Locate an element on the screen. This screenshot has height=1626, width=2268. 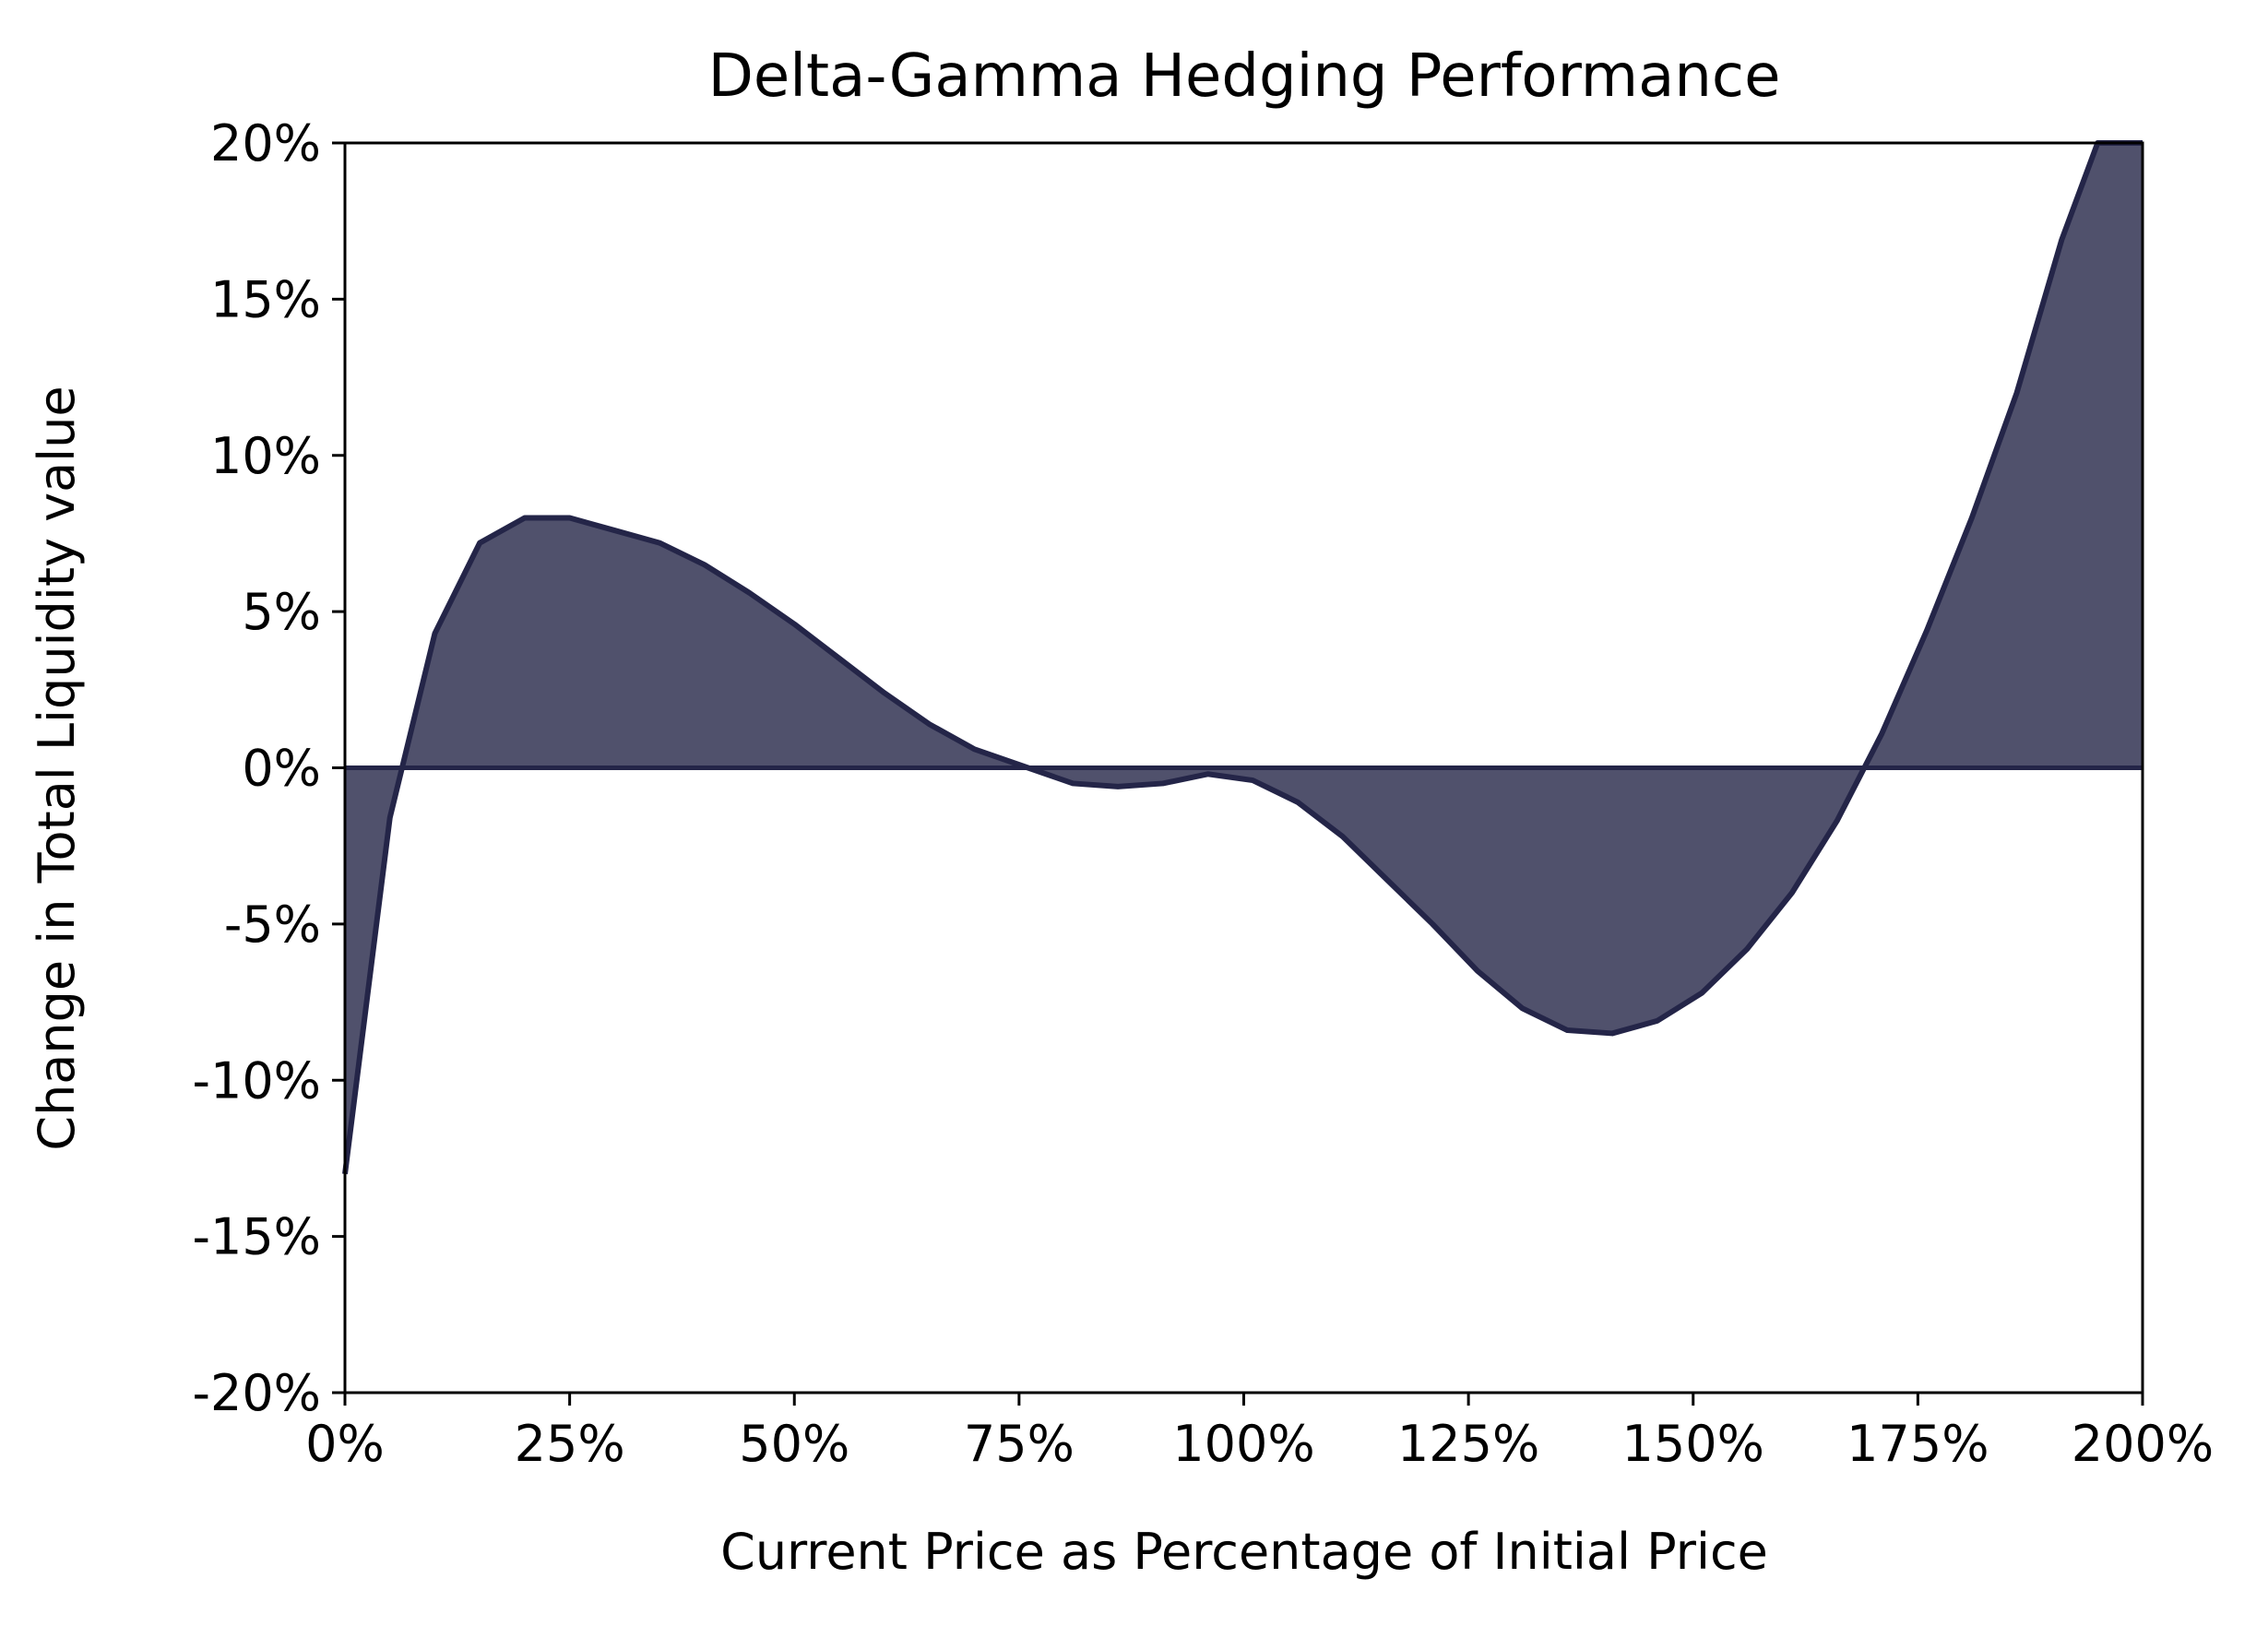
x-tick-label: 200% is located at coordinates (2143, 1444).